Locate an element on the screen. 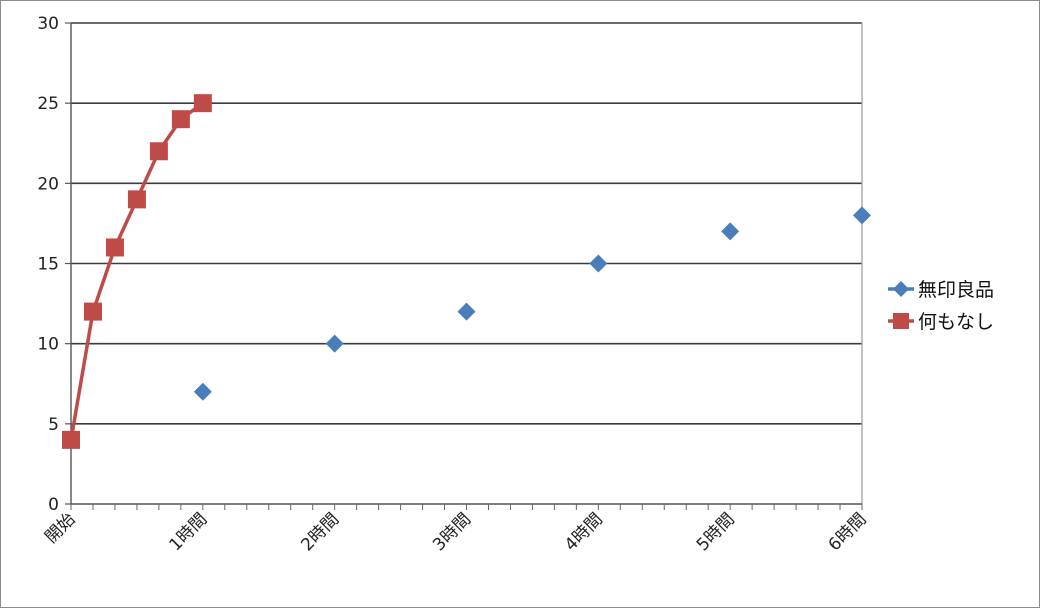 The image size is (1040, 608). legend-item-1: 何もなし is located at coordinates (941, 322).